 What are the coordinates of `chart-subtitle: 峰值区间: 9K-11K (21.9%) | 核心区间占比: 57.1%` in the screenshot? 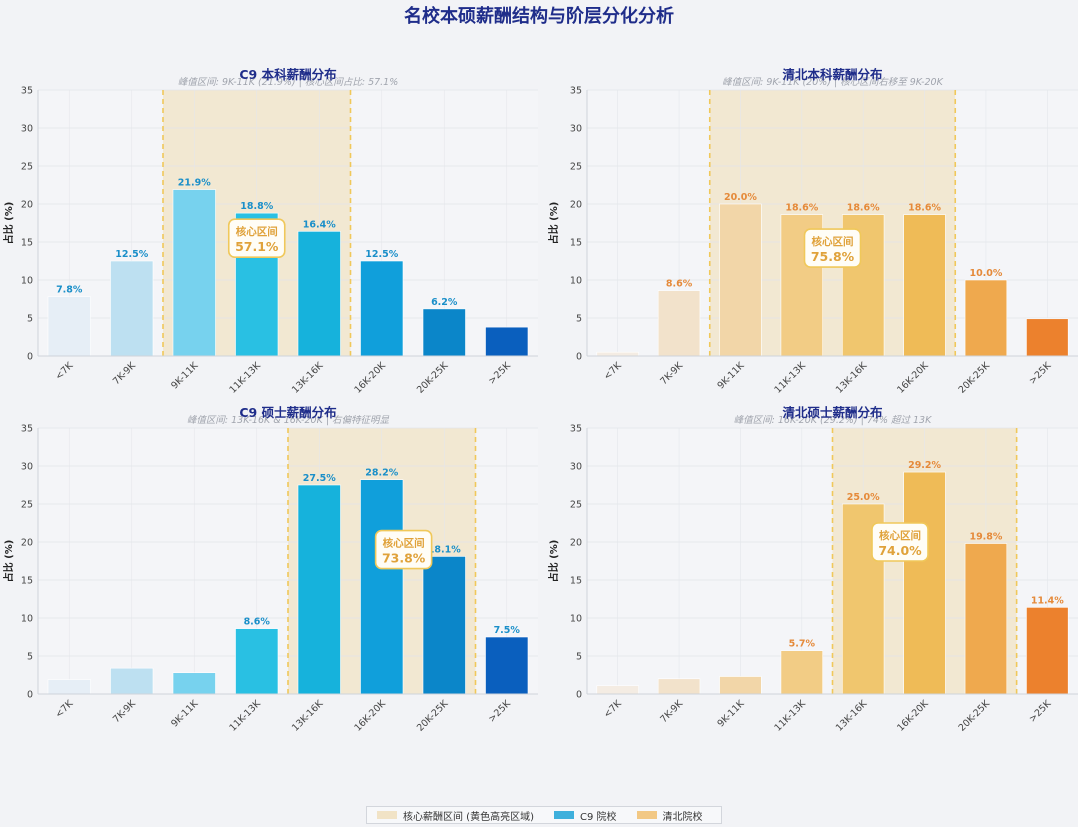 It's located at (288, 82).